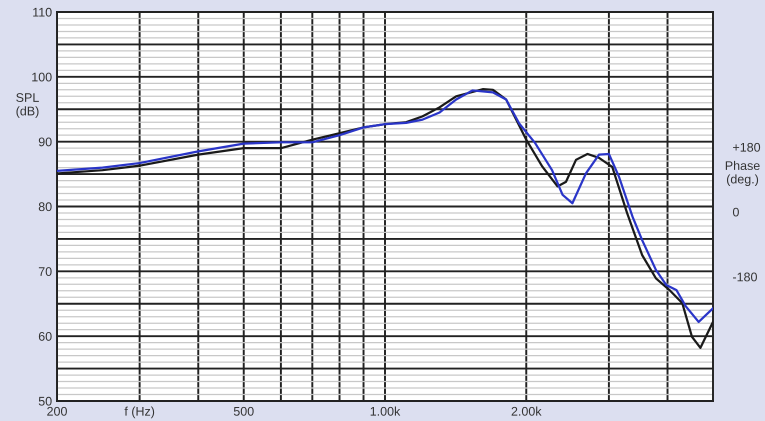 The width and height of the screenshot is (765, 421). I want to click on x-tick-label: 200, so click(57, 411).